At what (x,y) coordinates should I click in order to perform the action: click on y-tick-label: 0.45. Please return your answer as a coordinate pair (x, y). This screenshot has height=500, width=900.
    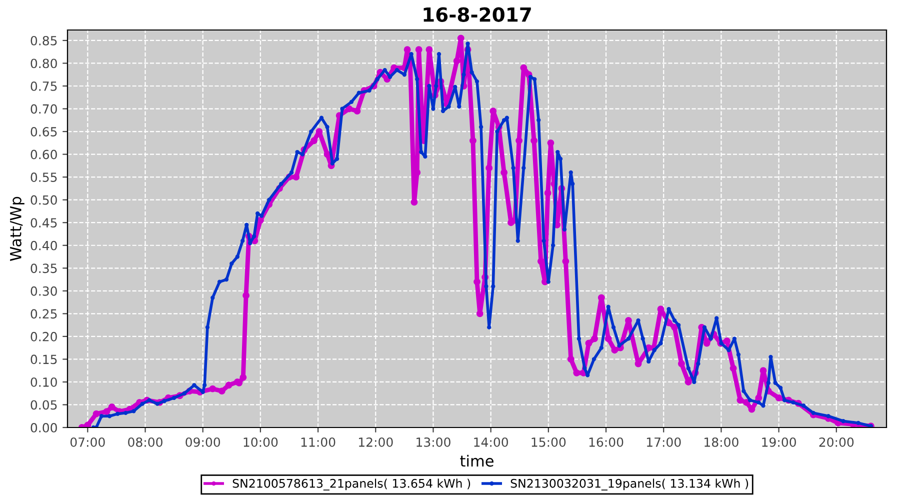
    Looking at the image, I should click on (43, 223).